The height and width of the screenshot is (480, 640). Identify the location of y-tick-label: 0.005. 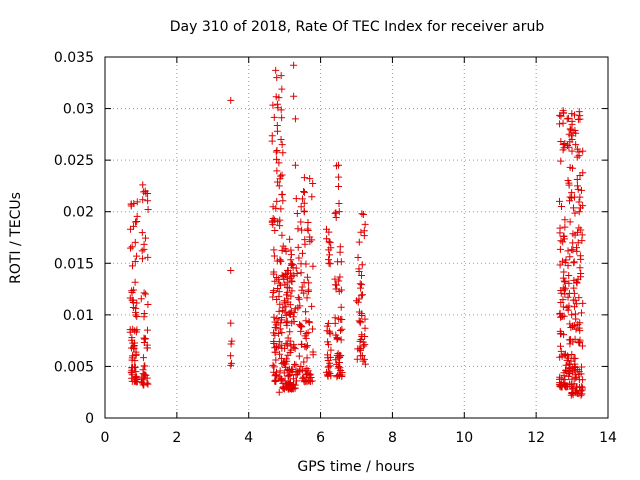
(74, 367).